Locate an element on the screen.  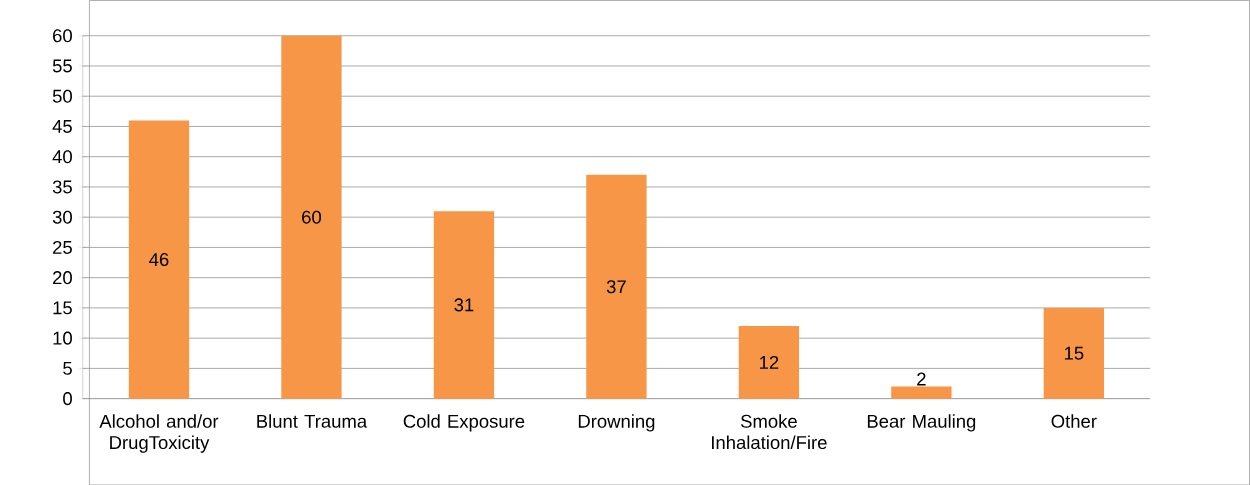
y-tick-label: 40 is located at coordinates (62, 156).